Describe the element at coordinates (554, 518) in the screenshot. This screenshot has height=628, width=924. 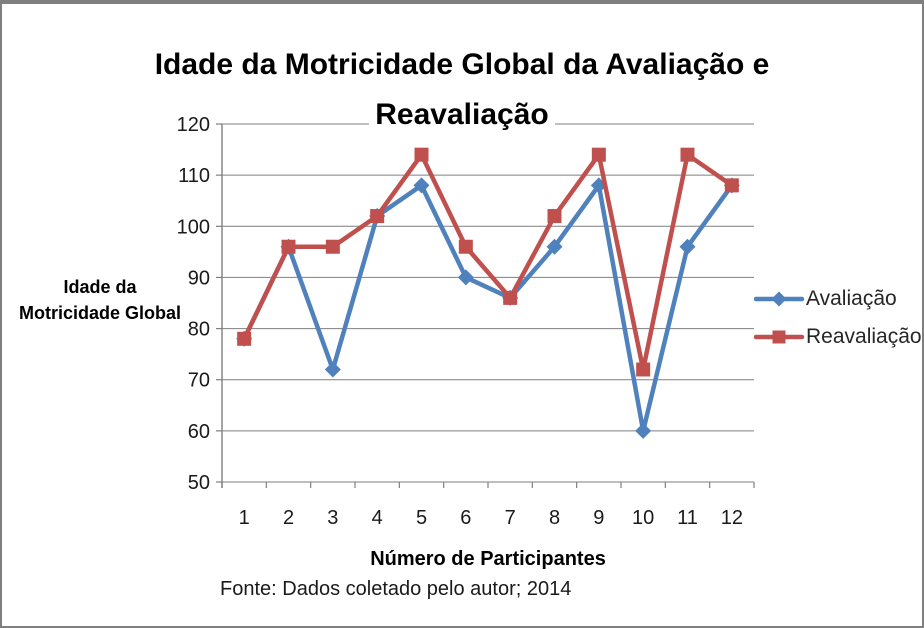
I see `svg-text: 8` at that location.